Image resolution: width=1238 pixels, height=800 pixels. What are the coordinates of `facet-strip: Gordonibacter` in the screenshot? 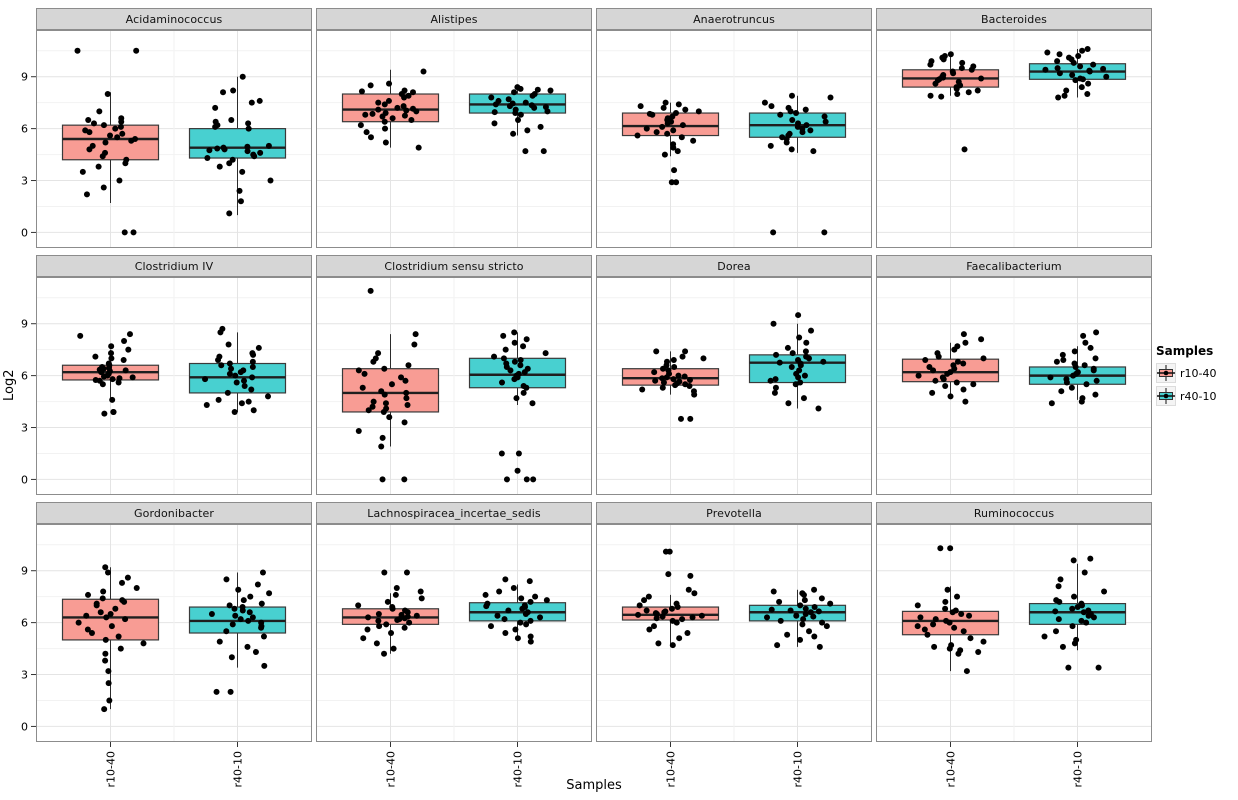 It's located at (174, 513).